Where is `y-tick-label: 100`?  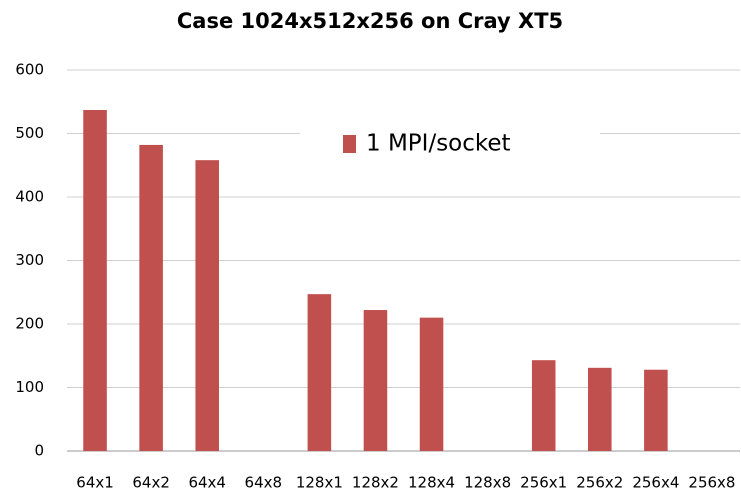 y-tick-label: 100 is located at coordinates (29, 387).